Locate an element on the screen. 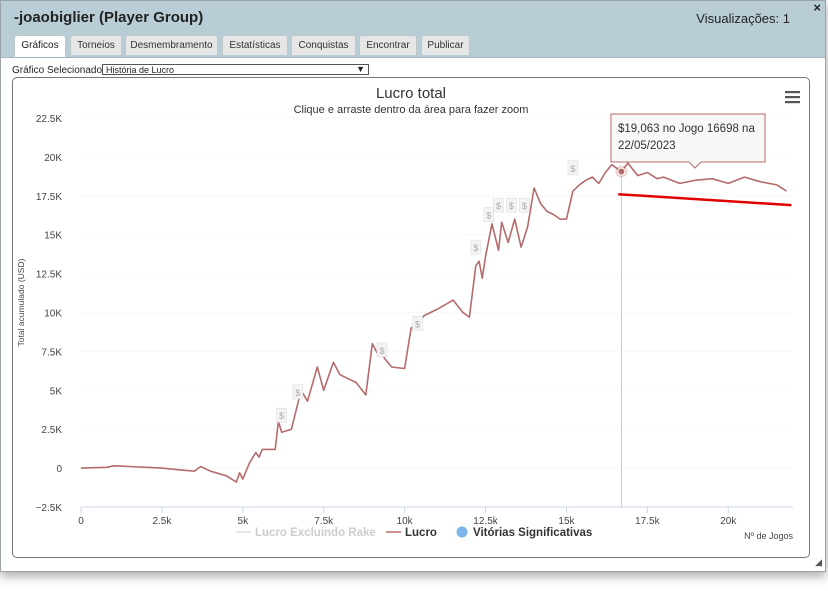 This screenshot has height=591, width=828. x-tick-label: 20k is located at coordinates (728, 521).